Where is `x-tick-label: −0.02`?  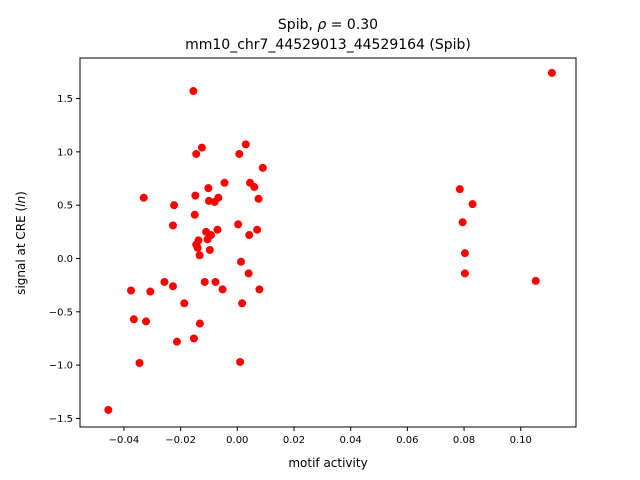 x-tick-label: −0.02 is located at coordinates (180, 440).